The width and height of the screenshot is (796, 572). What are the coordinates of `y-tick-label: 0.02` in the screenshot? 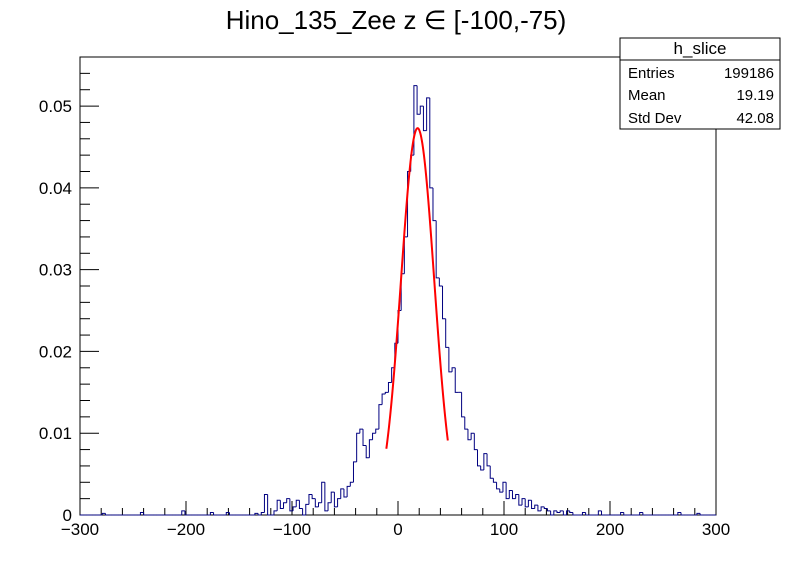 It's located at (55, 351).